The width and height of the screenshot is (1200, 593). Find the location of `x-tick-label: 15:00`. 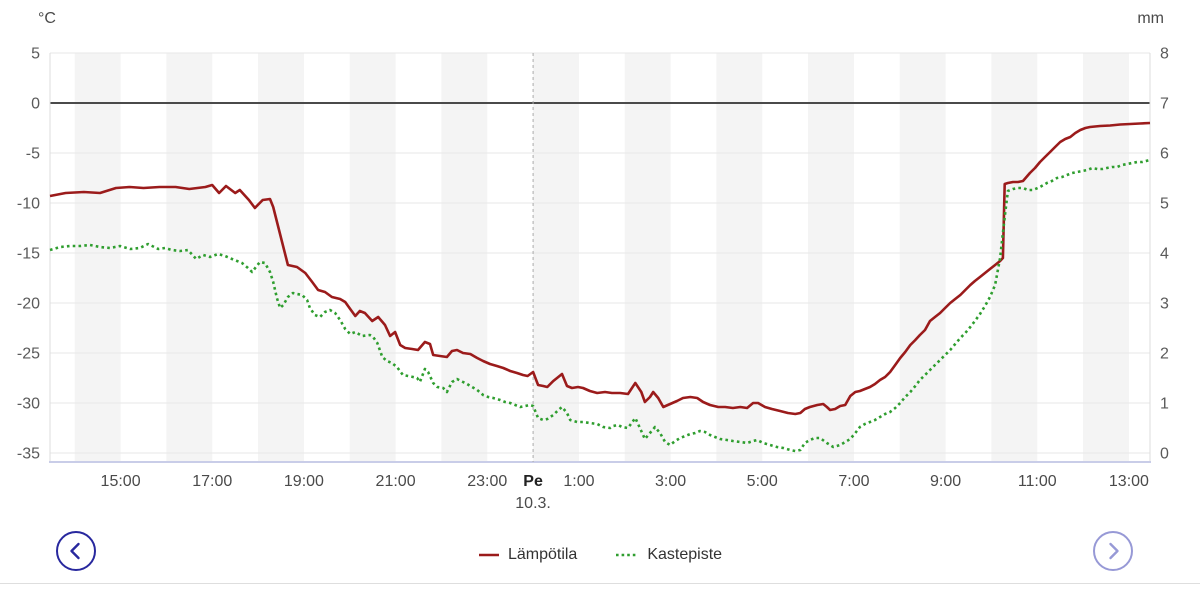

x-tick-label: 15:00 is located at coordinates (121, 481).